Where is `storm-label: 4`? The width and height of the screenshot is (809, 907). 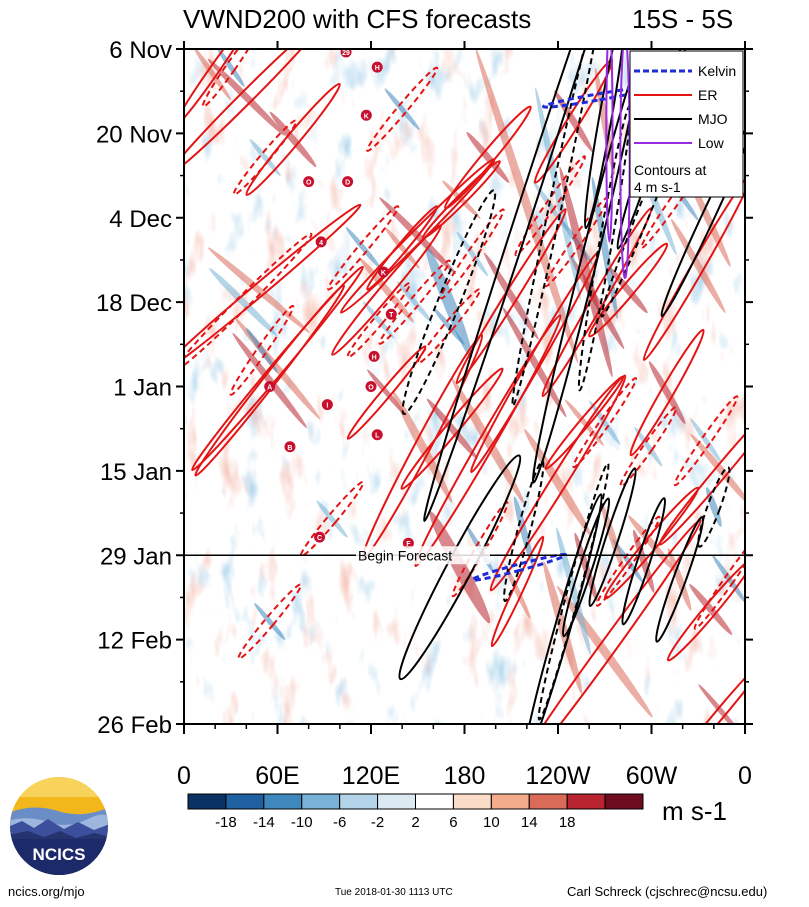 storm-label: 4 is located at coordinates (321, 243).